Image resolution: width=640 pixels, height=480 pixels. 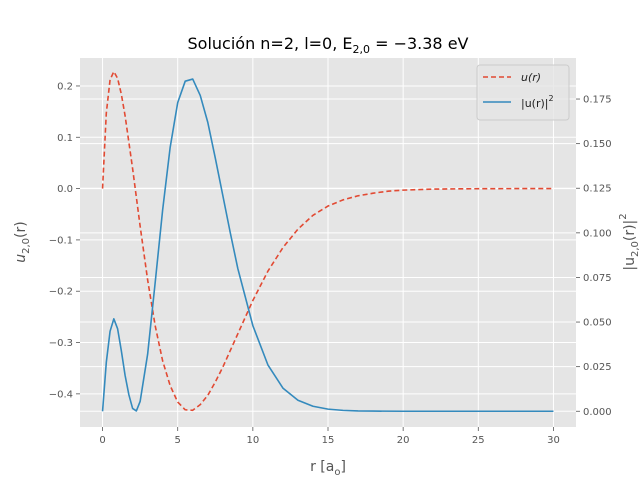 I want to click on y-right-tick-label: 0.125, so click(x=597, y=189).